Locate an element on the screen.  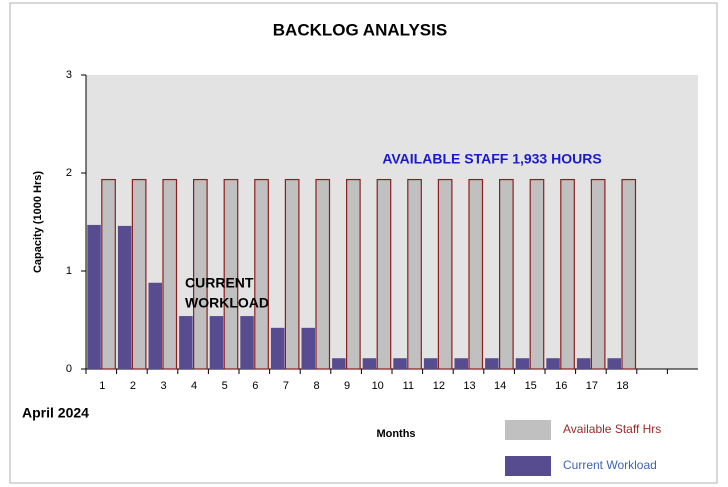
x-tick-label: 18 is located at coordinates (622, 386).